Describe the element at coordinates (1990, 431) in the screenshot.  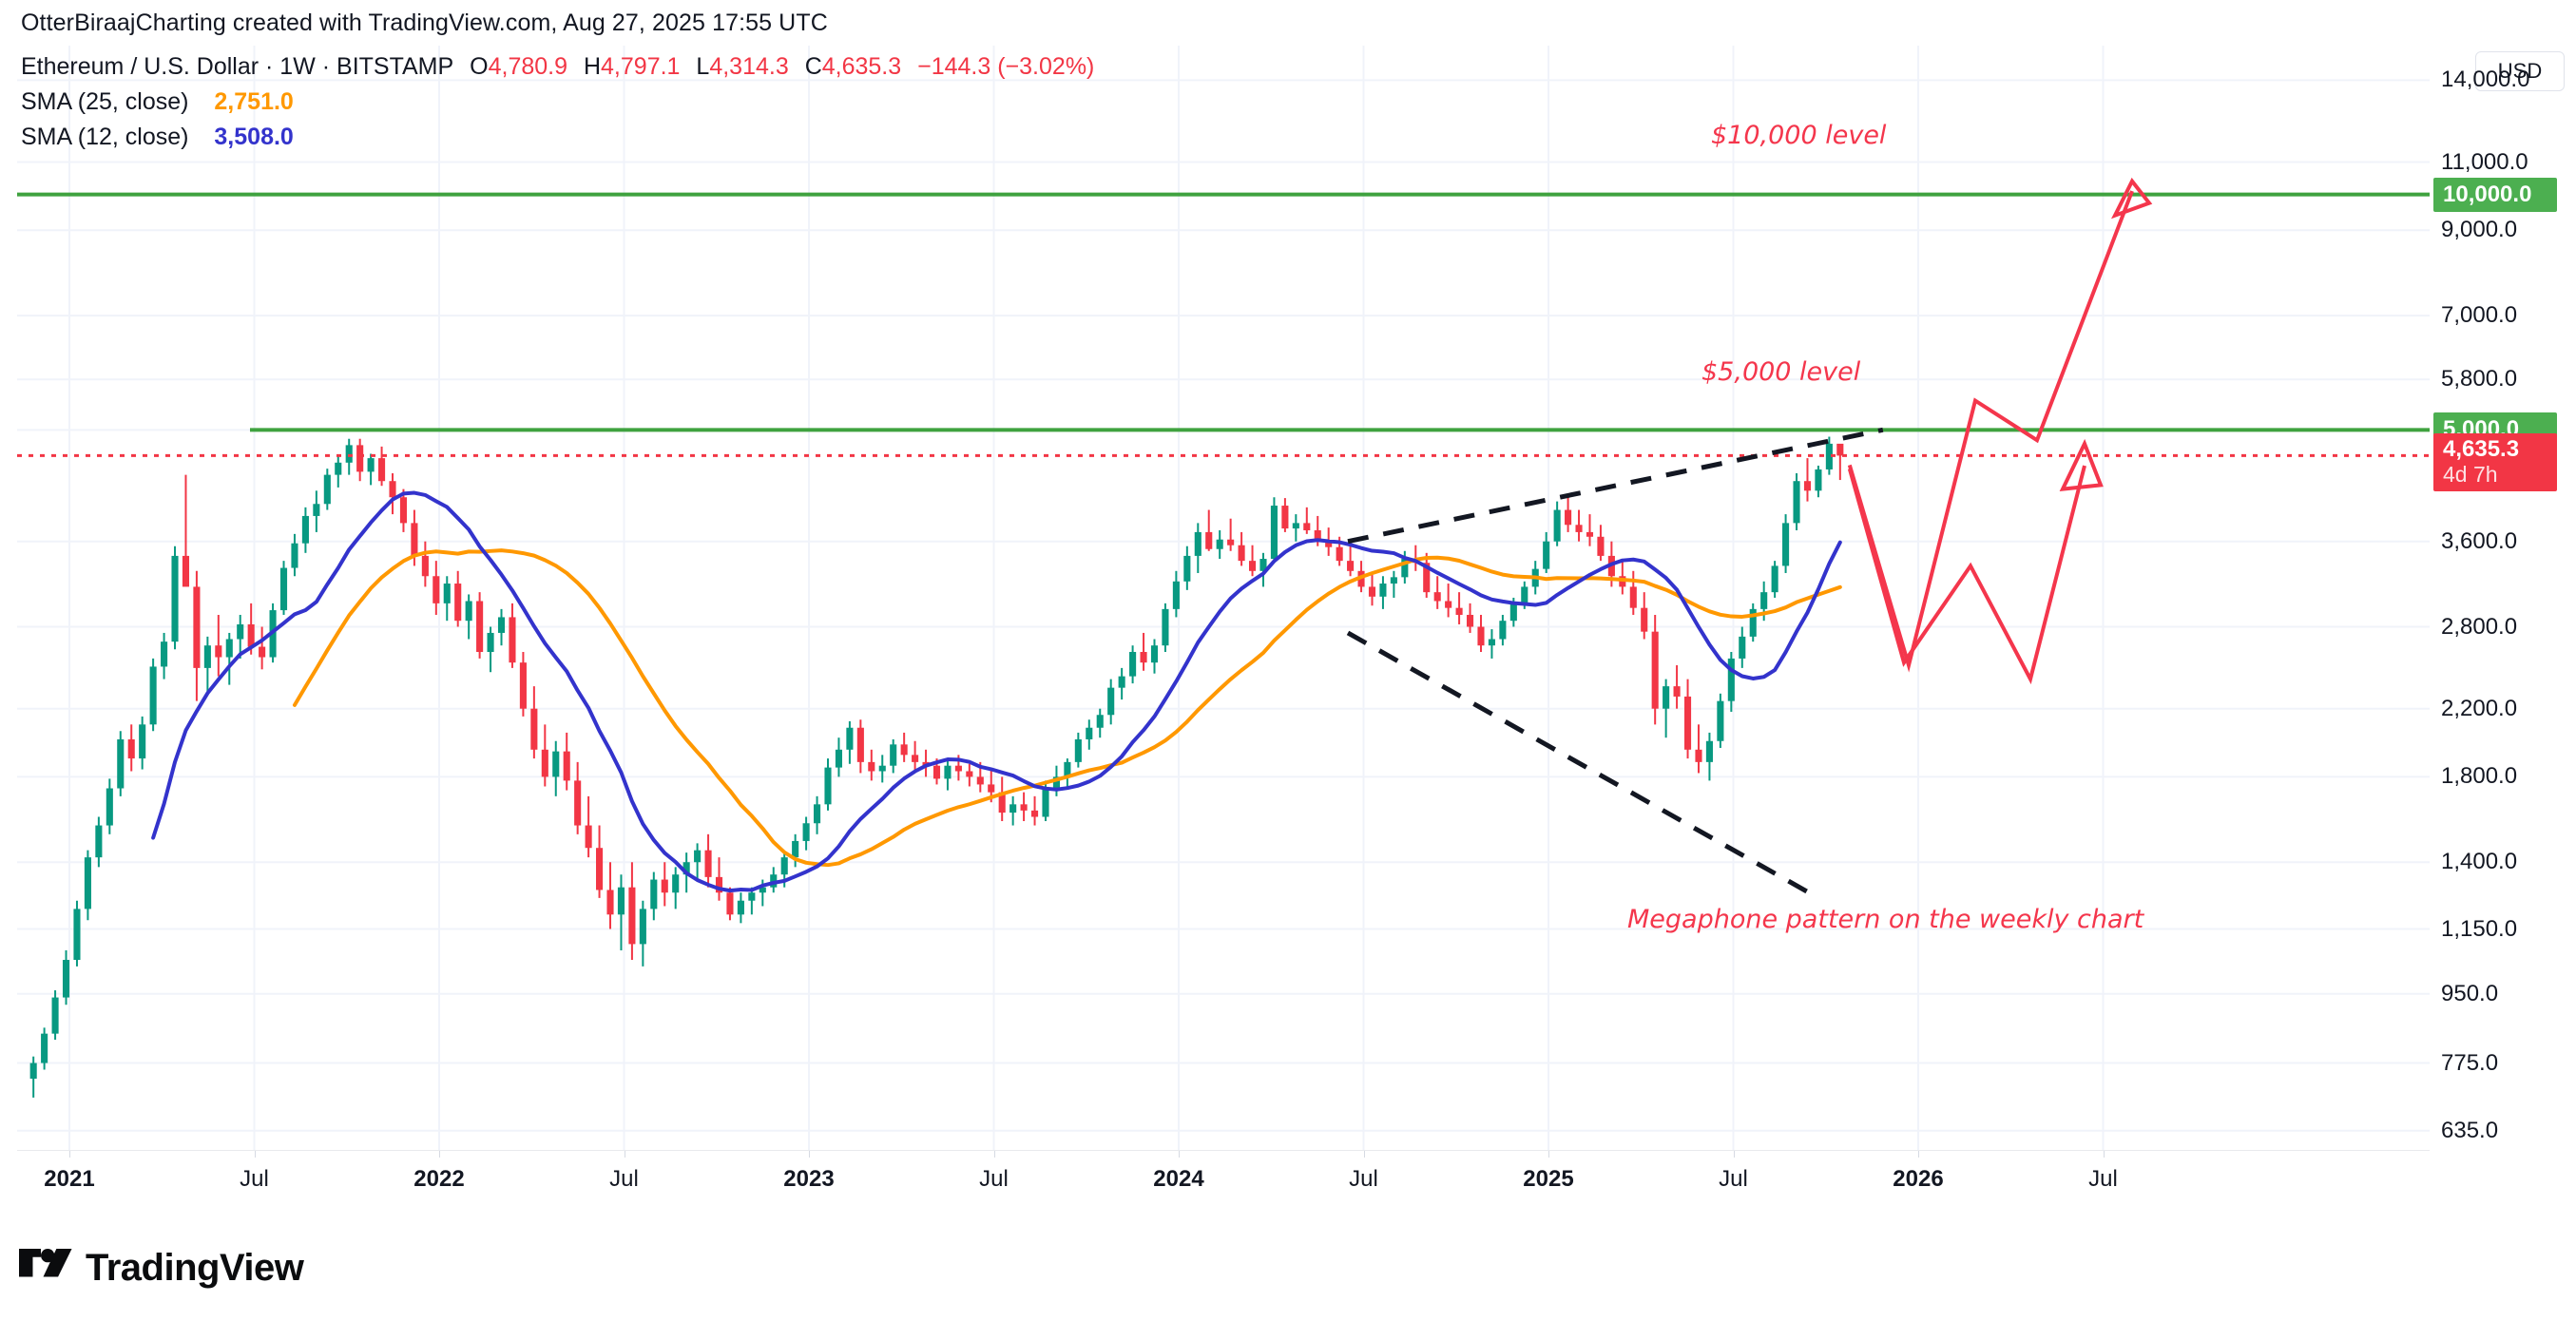
I see `projection-path-bullish` at that location.